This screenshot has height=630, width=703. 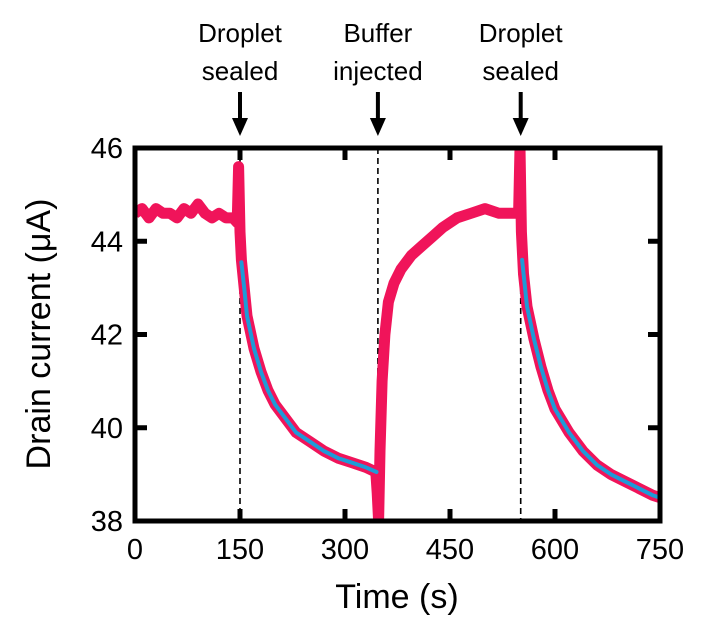 I want to click on x-tick-label: 150, so click(x=240, y=550).